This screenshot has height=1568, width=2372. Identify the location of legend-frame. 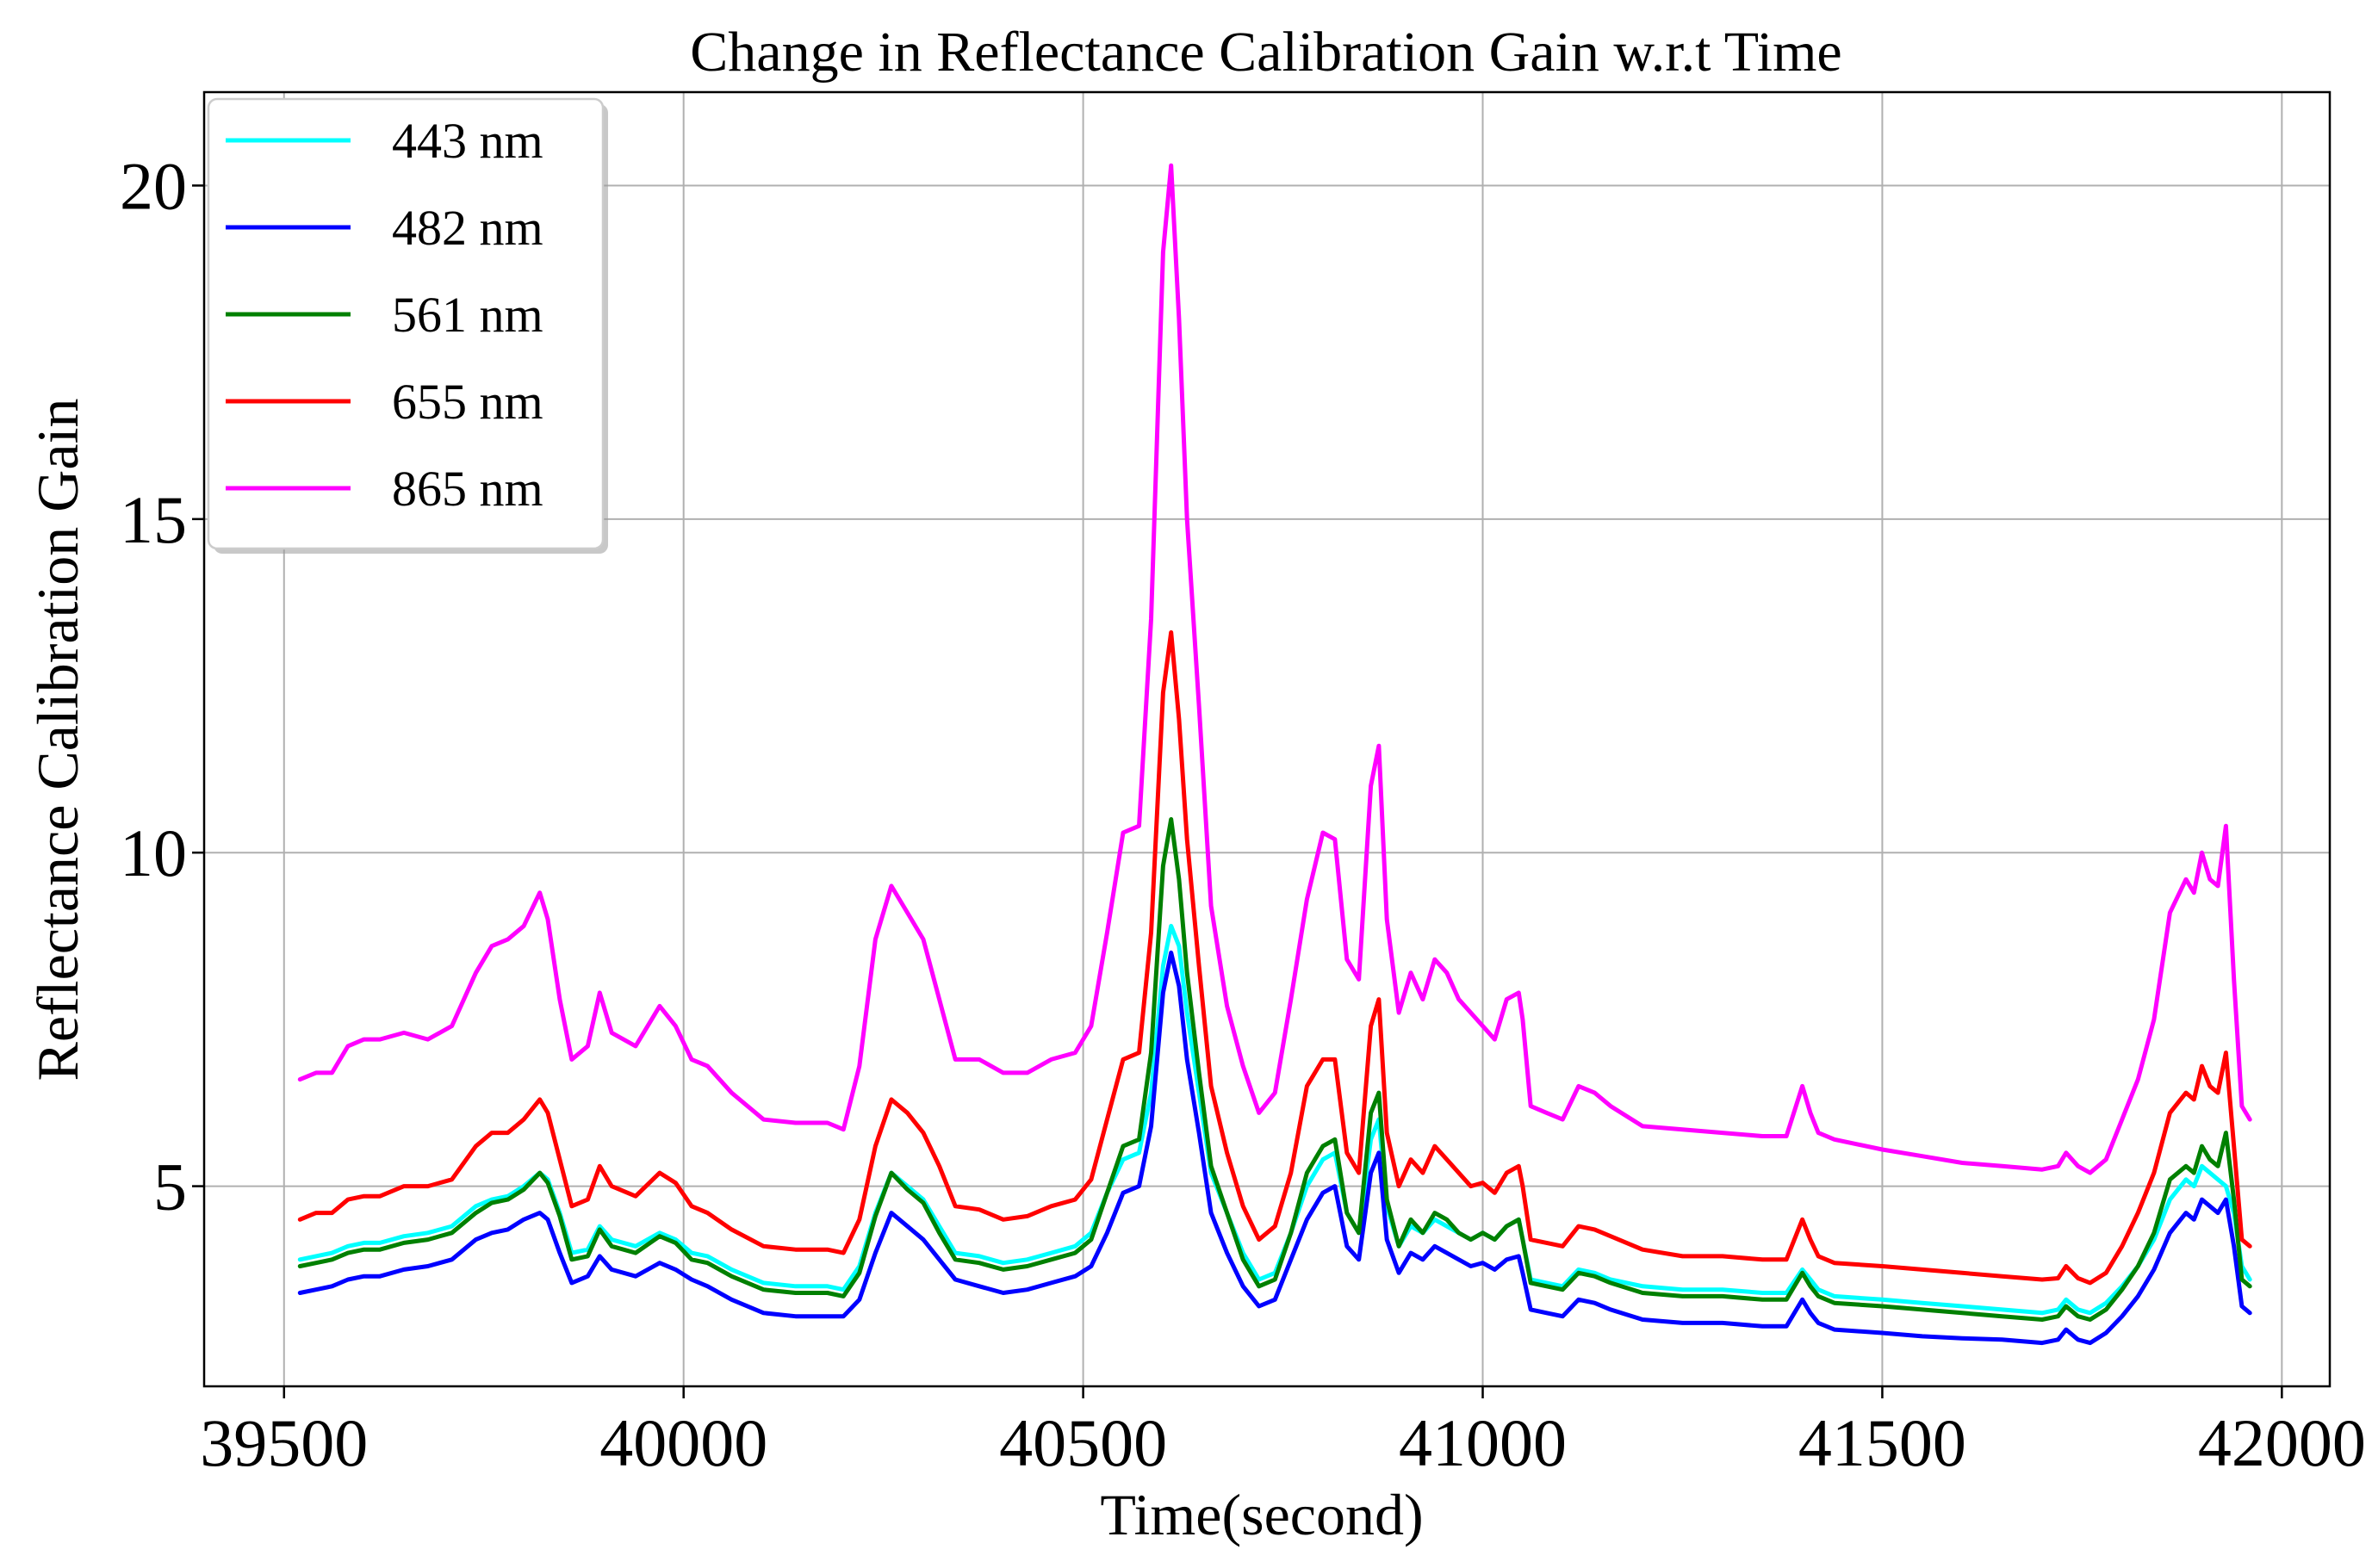
(406, 323).